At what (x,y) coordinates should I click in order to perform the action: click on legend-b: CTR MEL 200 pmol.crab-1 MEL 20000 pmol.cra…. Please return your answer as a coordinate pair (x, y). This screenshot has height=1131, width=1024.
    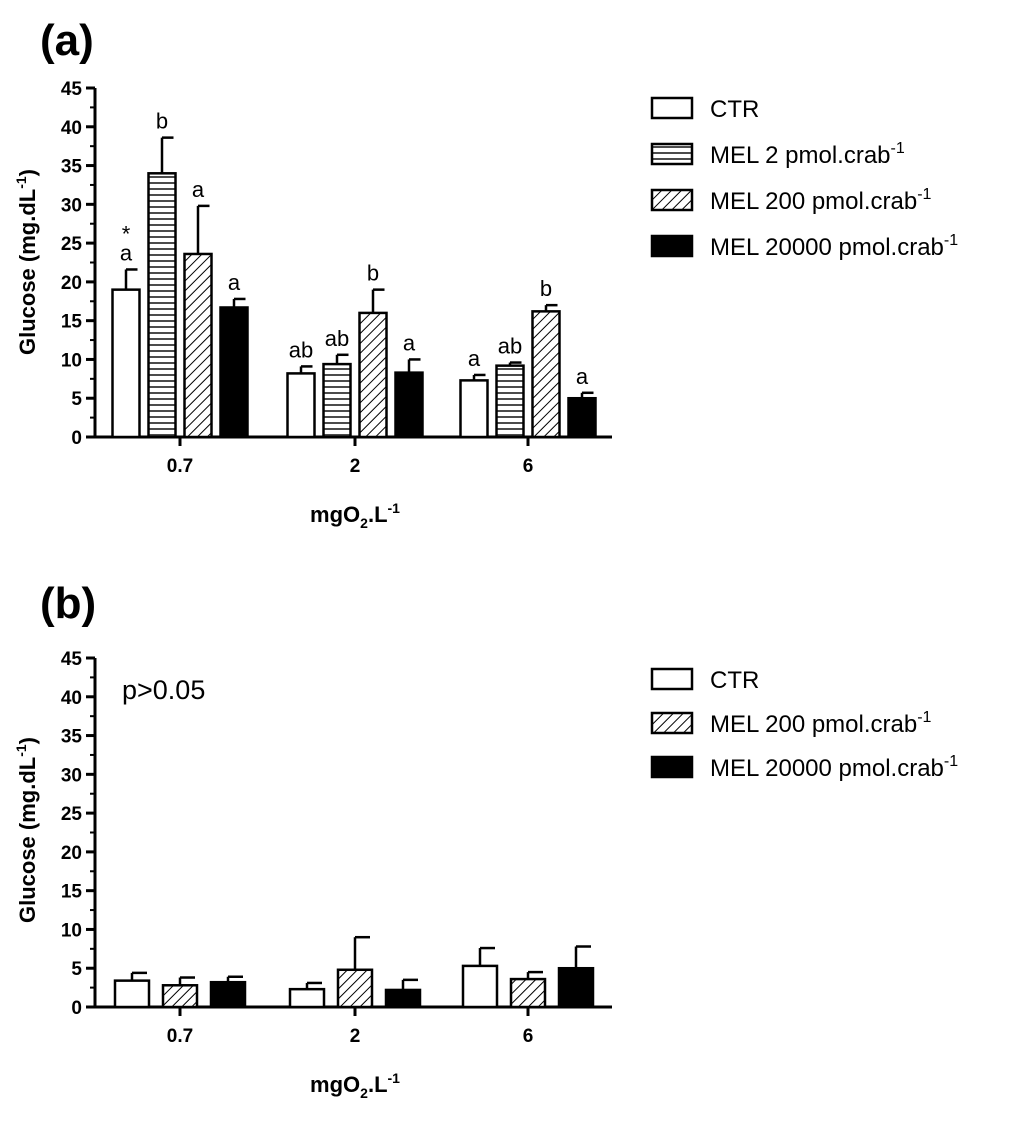
    Looking at the image, I should click on (804, 724).